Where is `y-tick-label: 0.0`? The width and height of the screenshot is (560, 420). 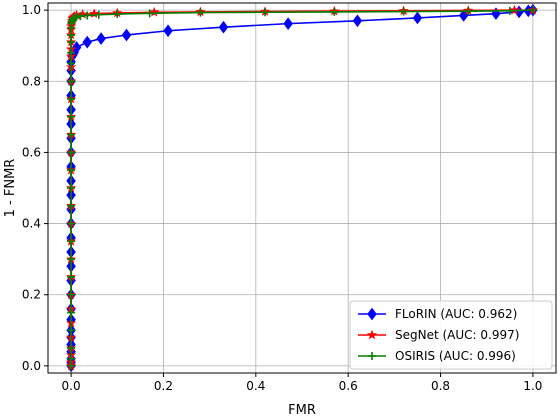
y-tick-label: 0.0 is located at coordinates (31, 366).